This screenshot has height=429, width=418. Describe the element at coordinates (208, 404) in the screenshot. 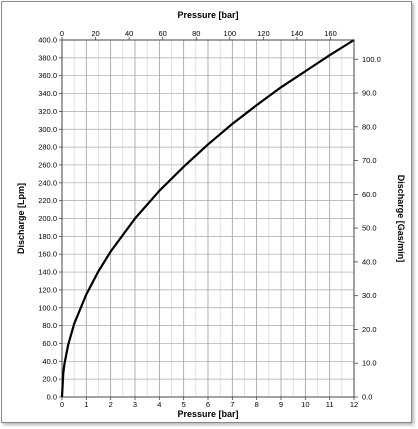

I see `x-bottom-tick-label: 6` at that location.